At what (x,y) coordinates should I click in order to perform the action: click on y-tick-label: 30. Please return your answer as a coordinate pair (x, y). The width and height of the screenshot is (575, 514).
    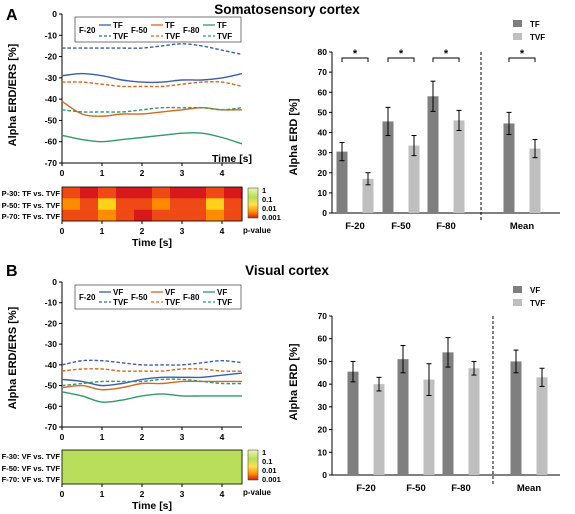
    Looking at the image, I should click on (323, 153).